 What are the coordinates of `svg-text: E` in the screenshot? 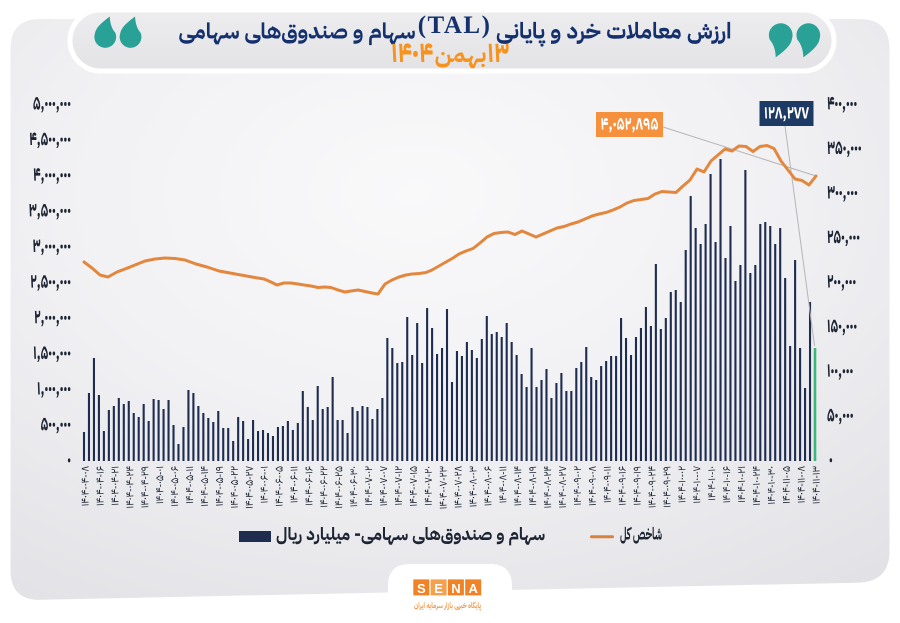 It's located at (438, 588).